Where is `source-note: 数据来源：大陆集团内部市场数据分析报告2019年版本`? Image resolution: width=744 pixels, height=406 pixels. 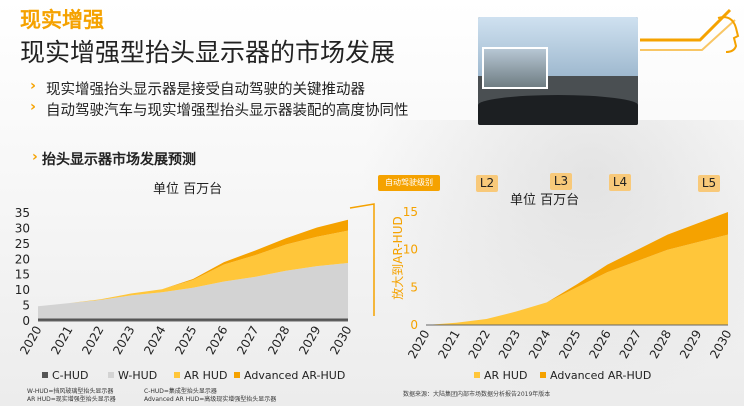 source-note: 数据来源：大陆集团内部市场数据分析报告2019年版本 is located at coordinates (477, 394).